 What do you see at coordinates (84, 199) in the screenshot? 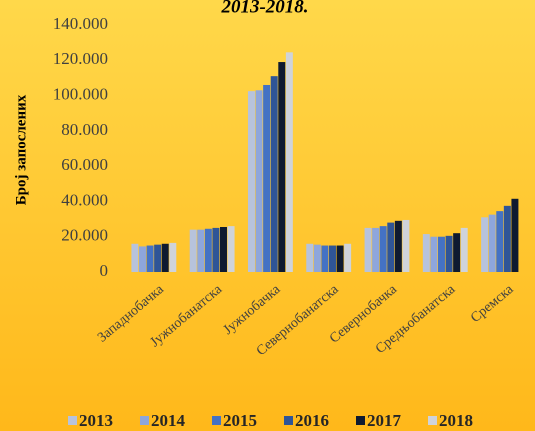
I see `y-tick-label: 40.000` at bounding box center [84, 199].